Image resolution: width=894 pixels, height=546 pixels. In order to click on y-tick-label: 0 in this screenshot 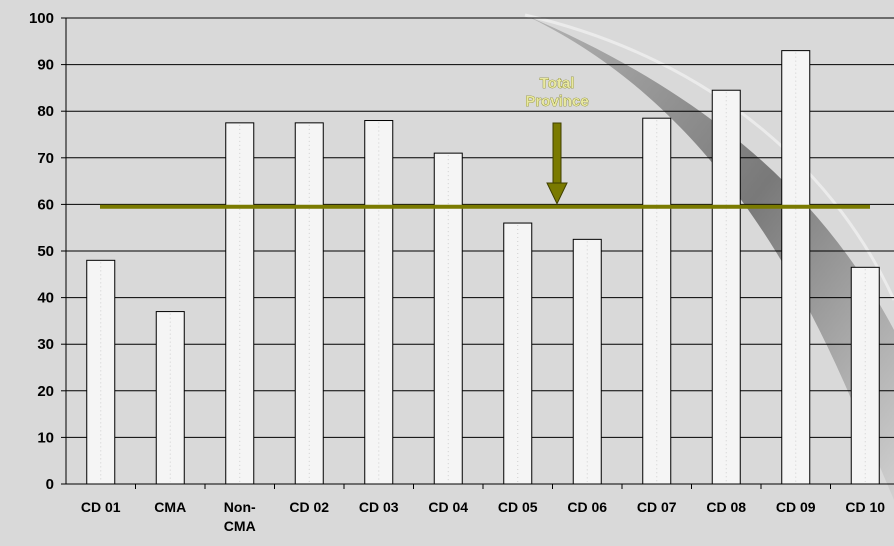, I will do `click(50, 484)`.